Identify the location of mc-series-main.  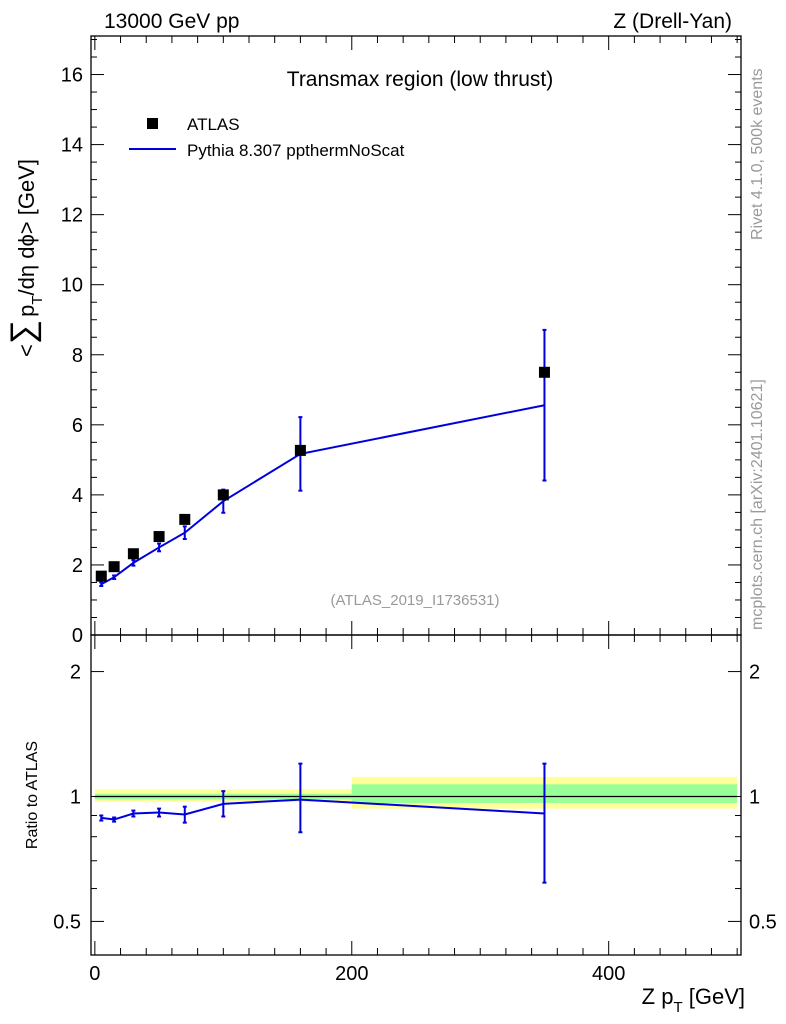
(323, 457).